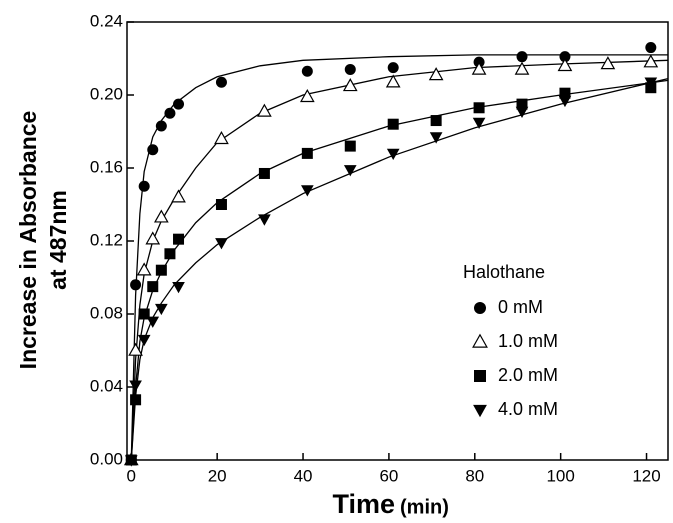 The height and width of the screenshot is (523, 673). What do you see at coordinates (106, 20) in the screenshot?
I see `y-tick-label: 0.24` at bounding box center [106, 20].